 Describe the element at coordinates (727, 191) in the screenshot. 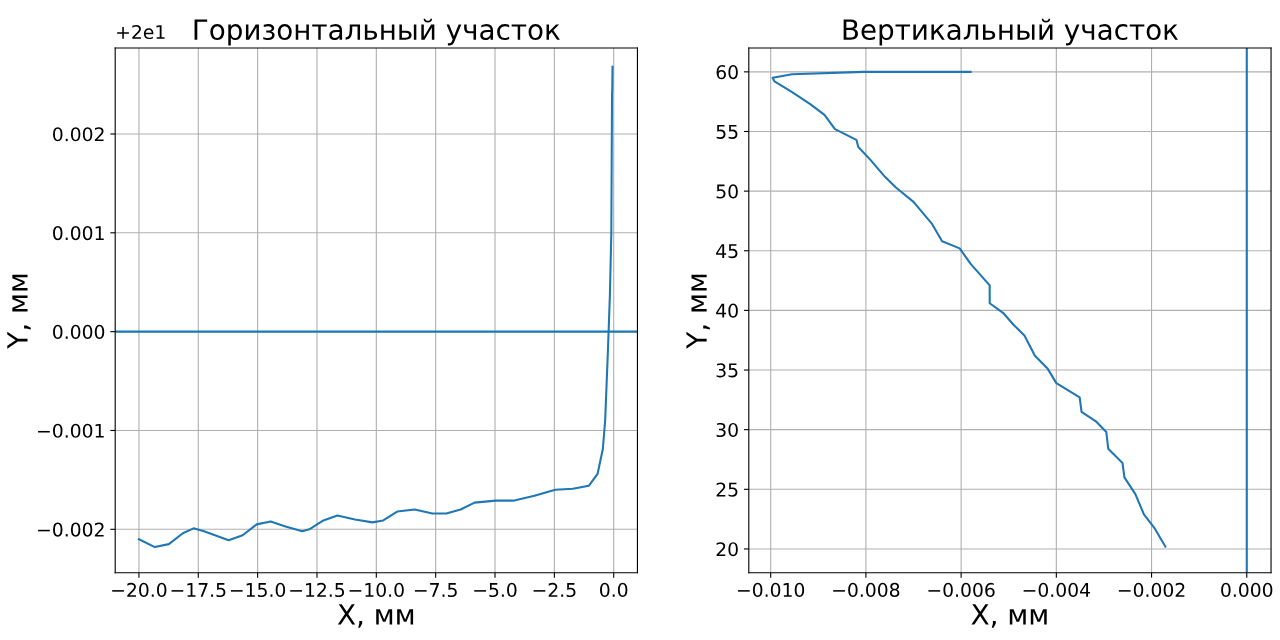

I see `y-tick-label: 50` at that location.